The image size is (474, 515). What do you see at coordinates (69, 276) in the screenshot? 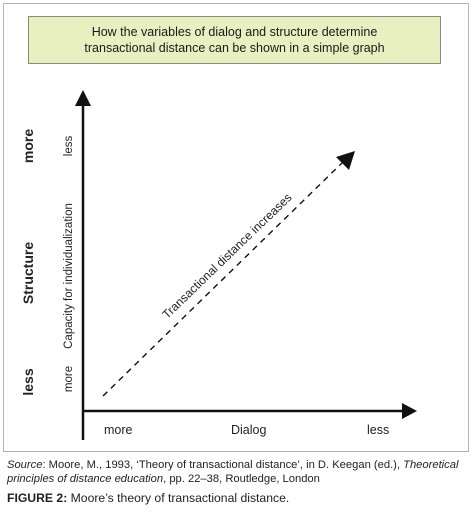
I see `capacity-axis-label: Capacity for individualization` at bounding box center [69, 276].